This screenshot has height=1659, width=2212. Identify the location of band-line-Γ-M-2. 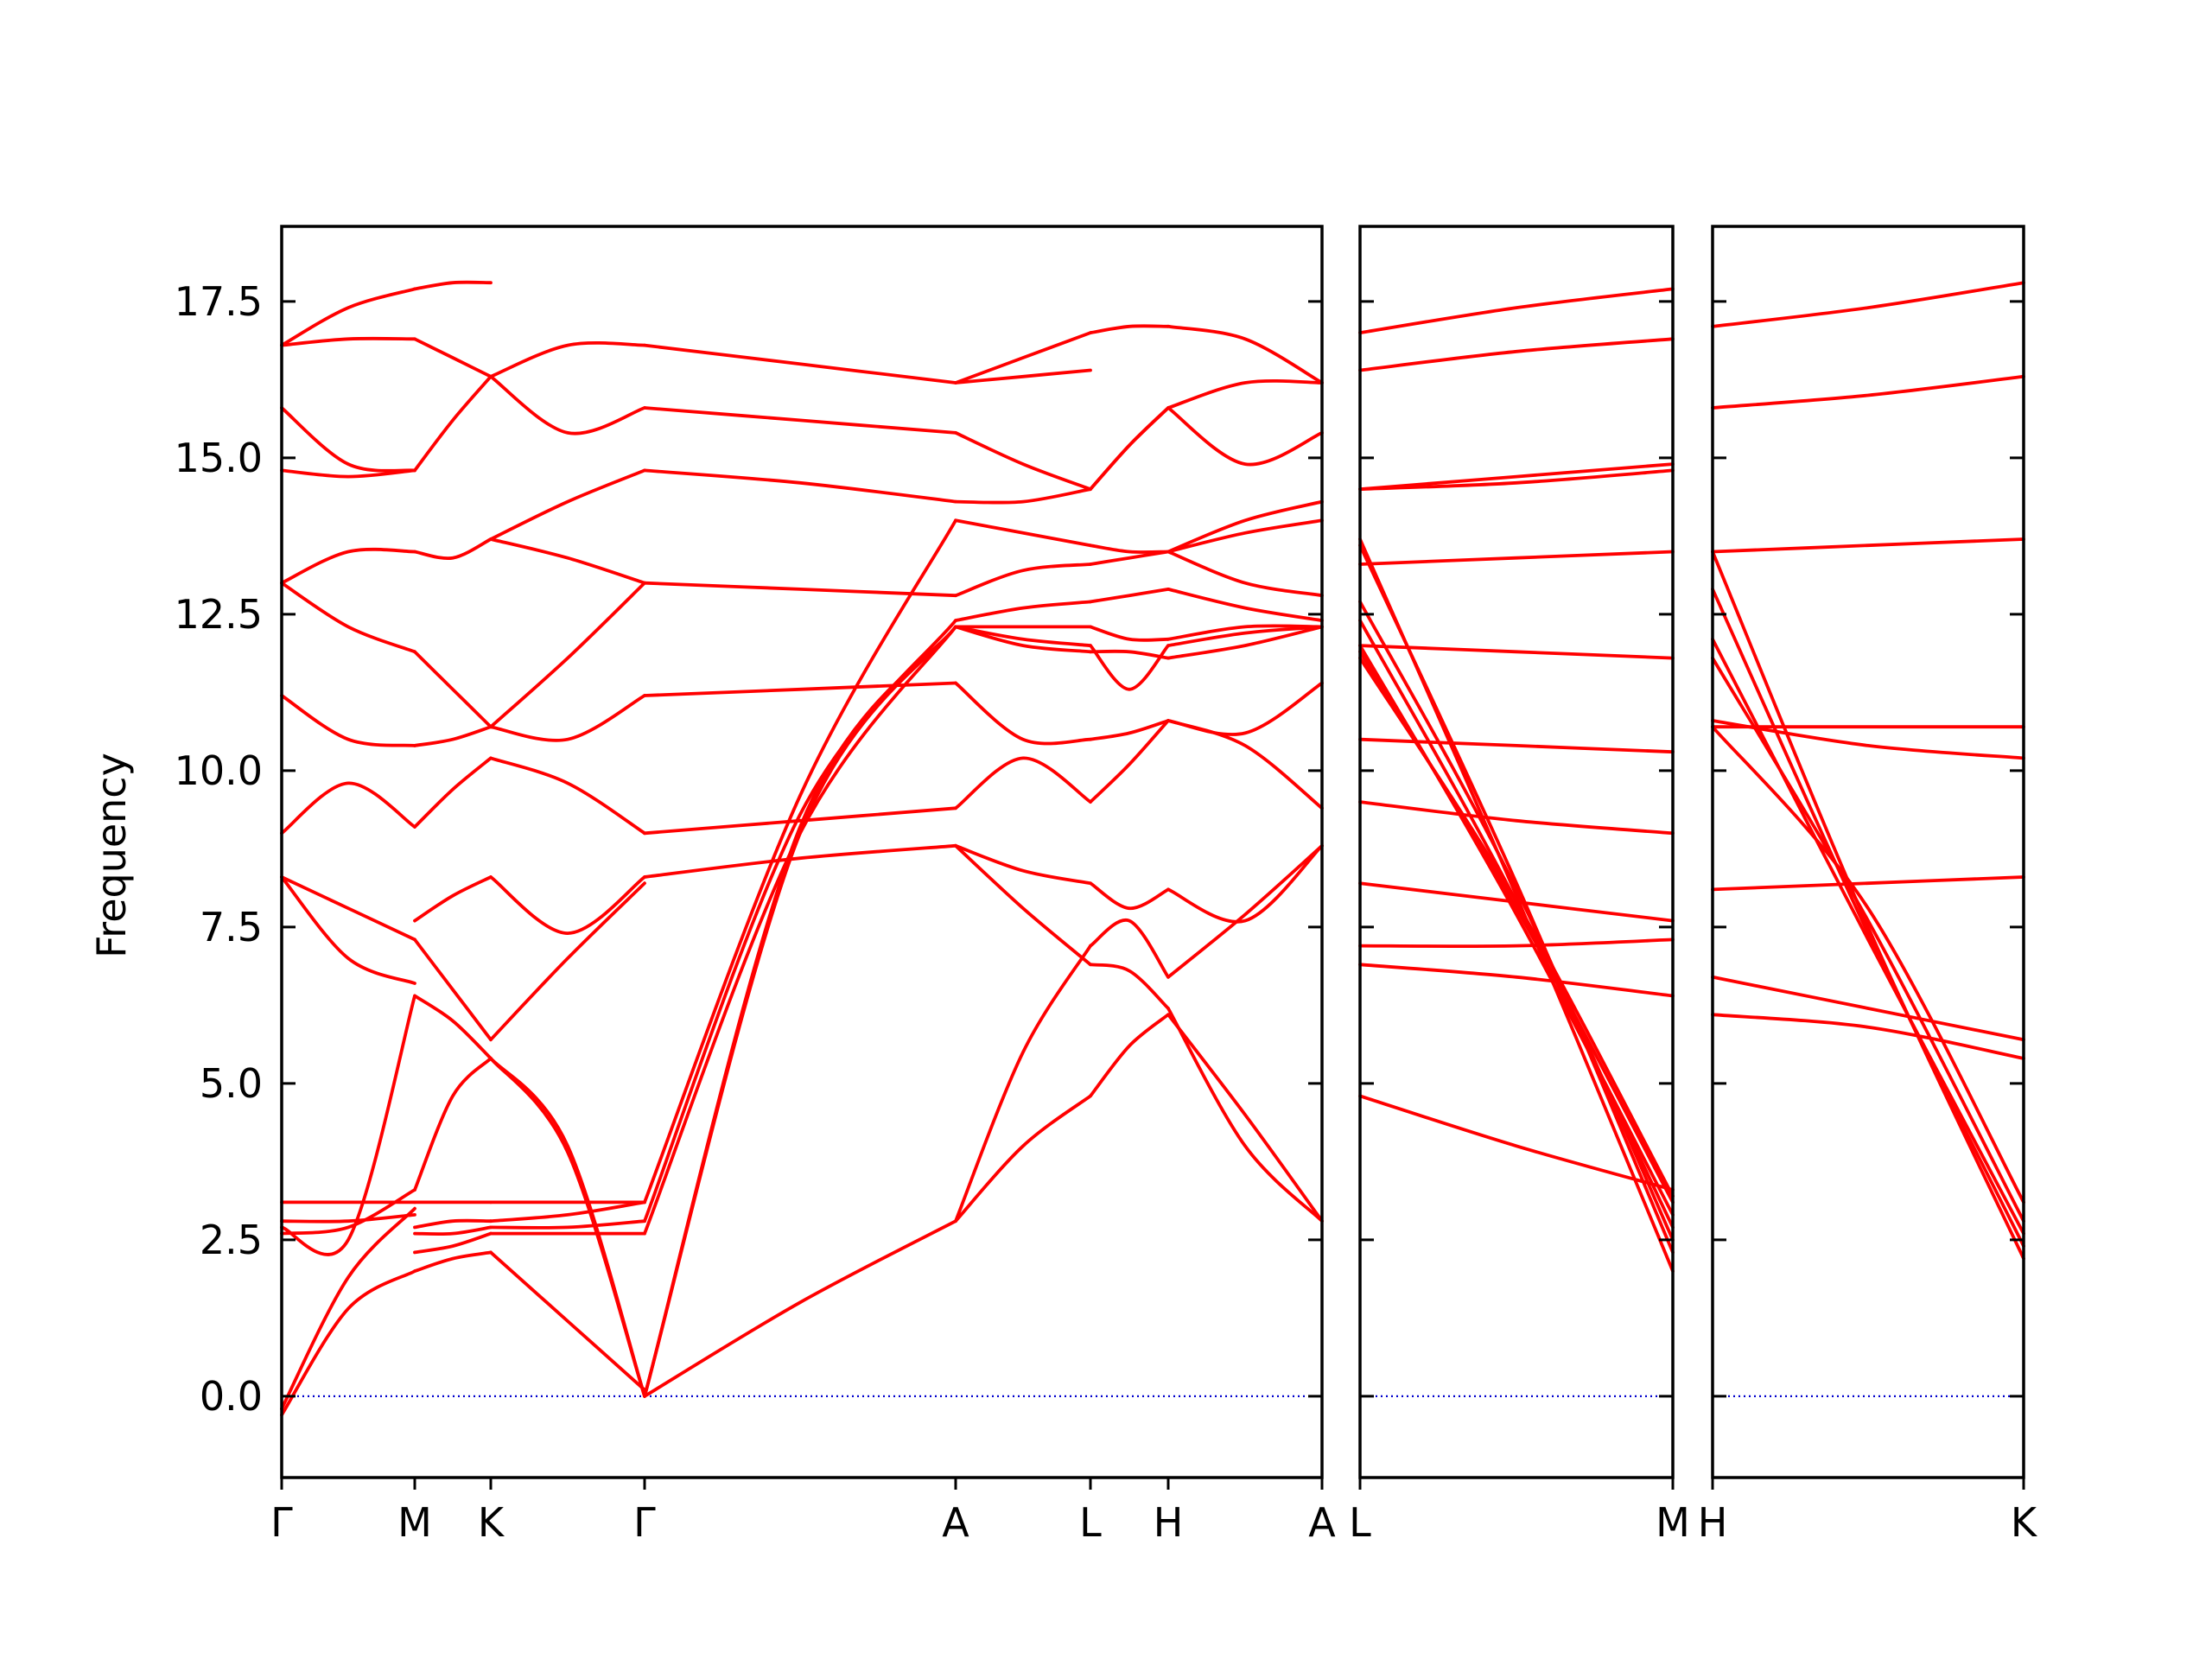
(348, 1308).